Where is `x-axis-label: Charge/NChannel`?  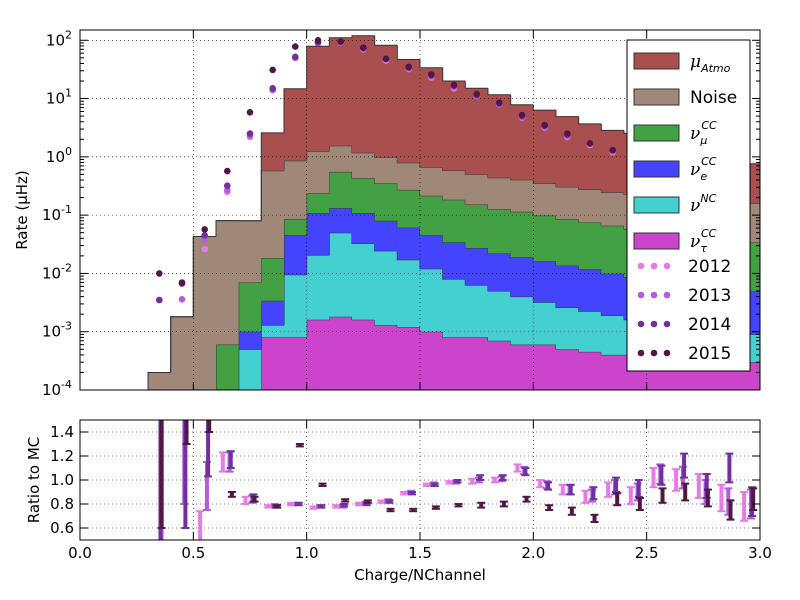 x-axis-label: Charge/NChannel is located at coordinates (420, 575).